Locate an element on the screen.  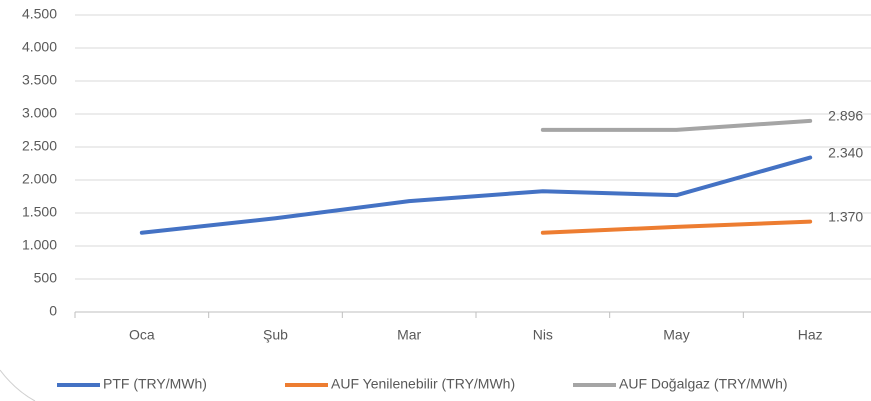
legend-label: PTF (TRY/MWh) is located at coordinates (155, 384).